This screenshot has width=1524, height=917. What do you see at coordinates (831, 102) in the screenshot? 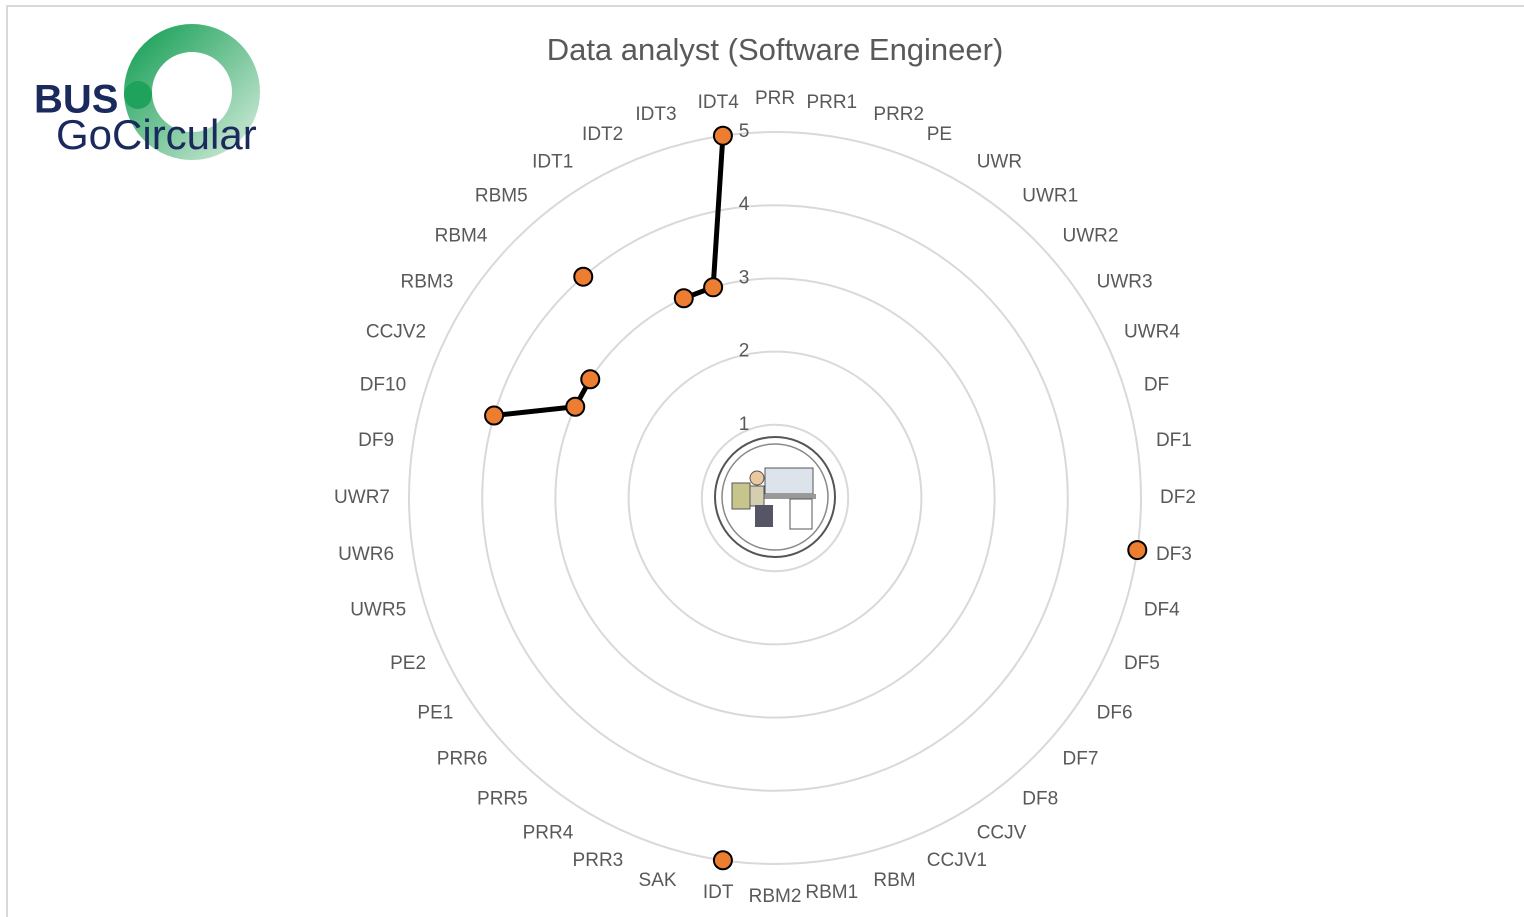
I see `category-label: PRR1` at bounding box center [831, 102].